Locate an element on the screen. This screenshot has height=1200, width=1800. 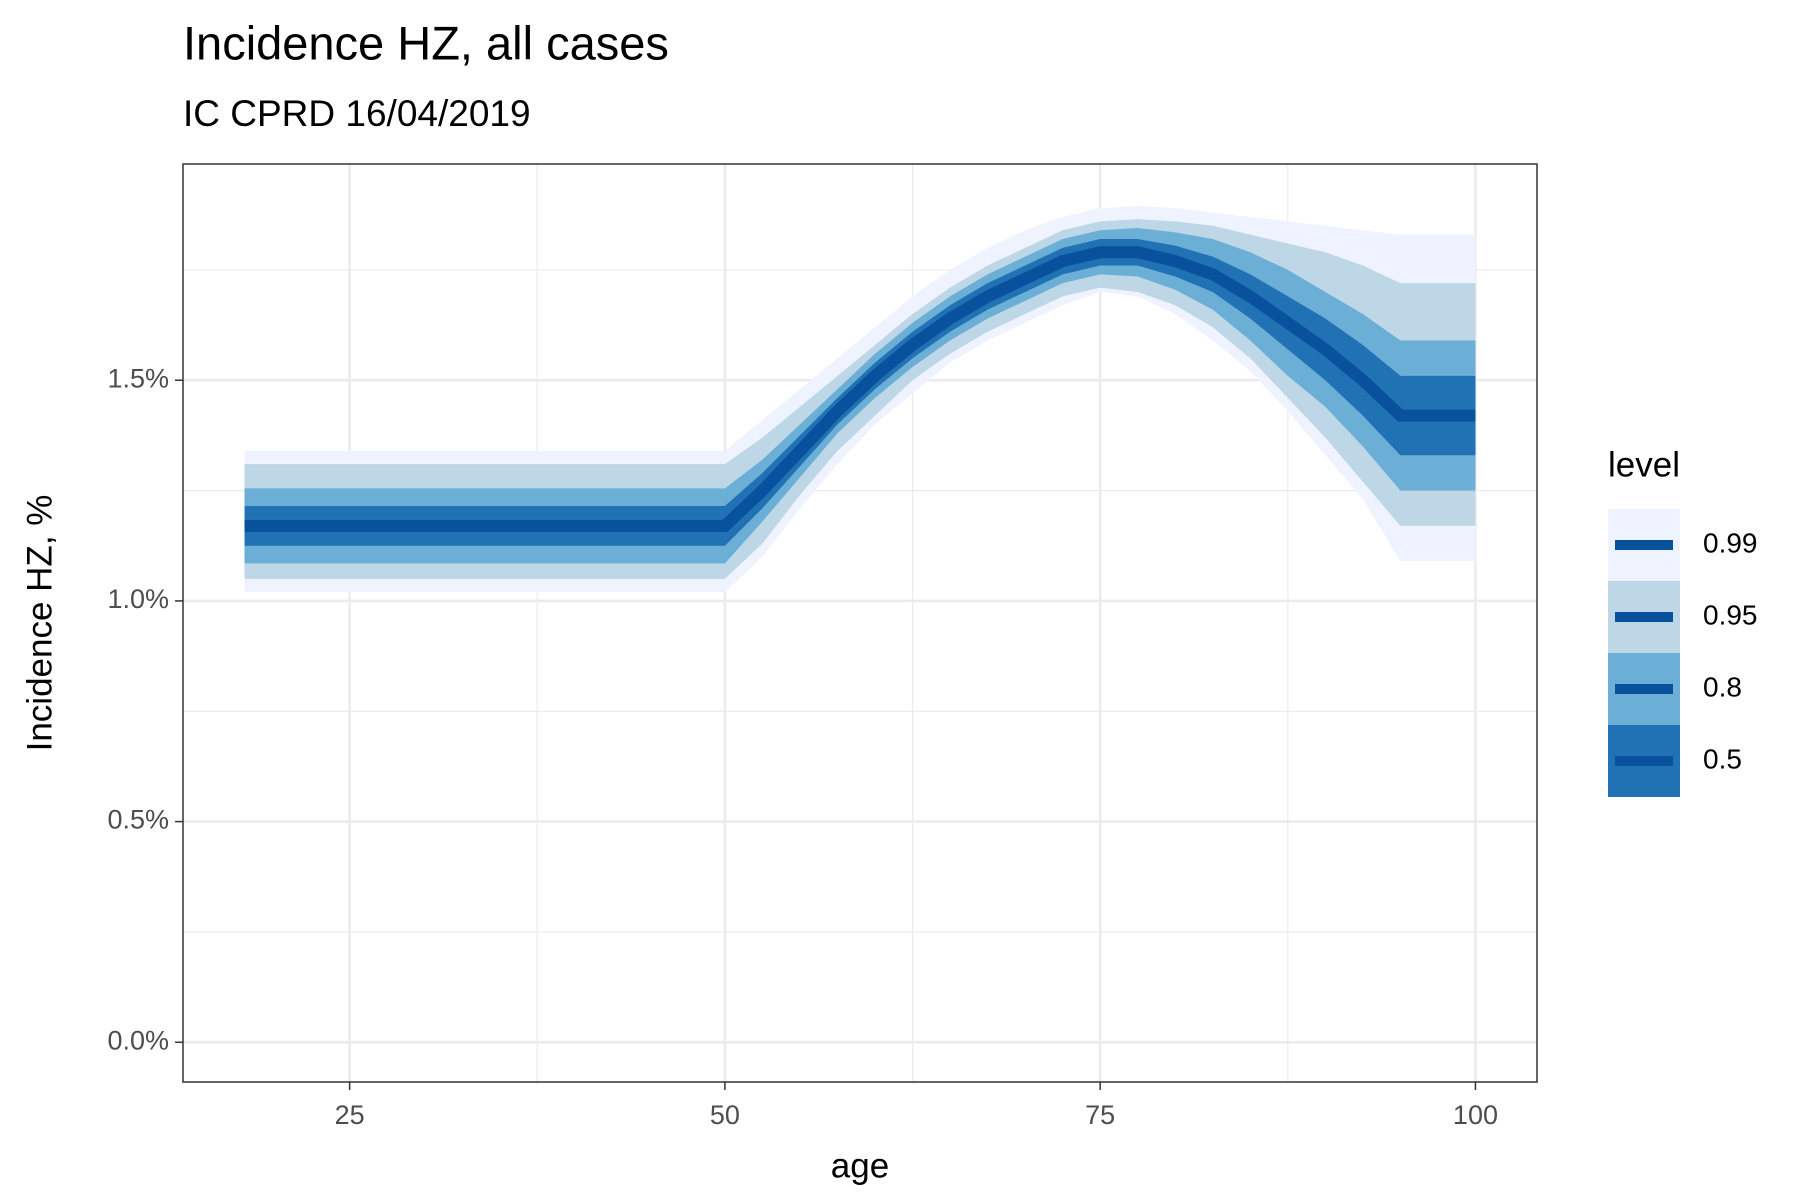
chart-title: Incidence HZ, all cases is located at coordinates (426, 42).